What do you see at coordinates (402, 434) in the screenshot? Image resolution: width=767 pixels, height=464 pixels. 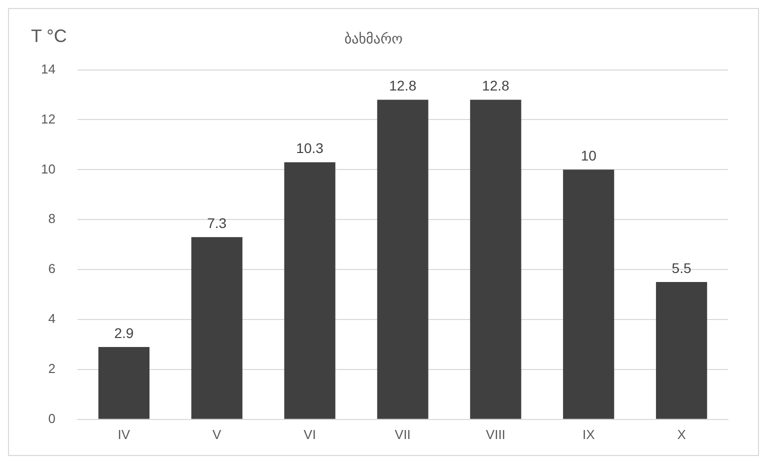 I see `x-tick-label: VII` at bounding box center [402, 434].